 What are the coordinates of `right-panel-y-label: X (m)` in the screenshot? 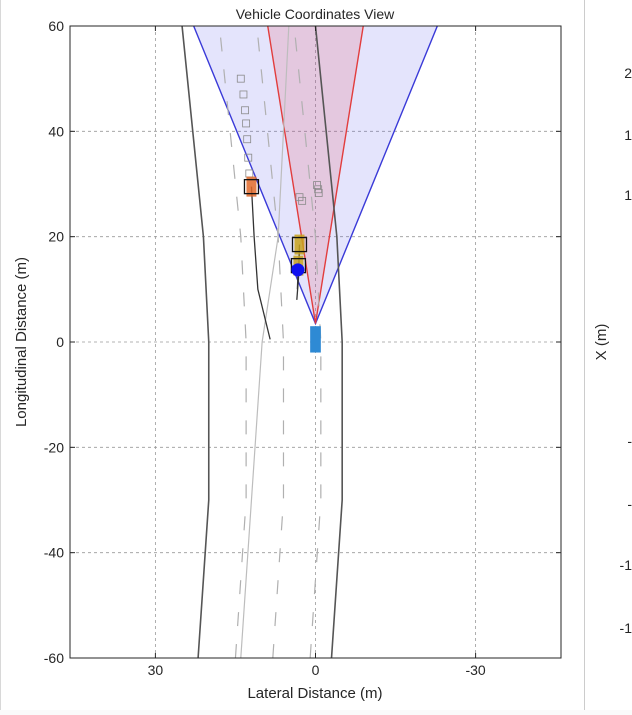 It's located at (601, 342).